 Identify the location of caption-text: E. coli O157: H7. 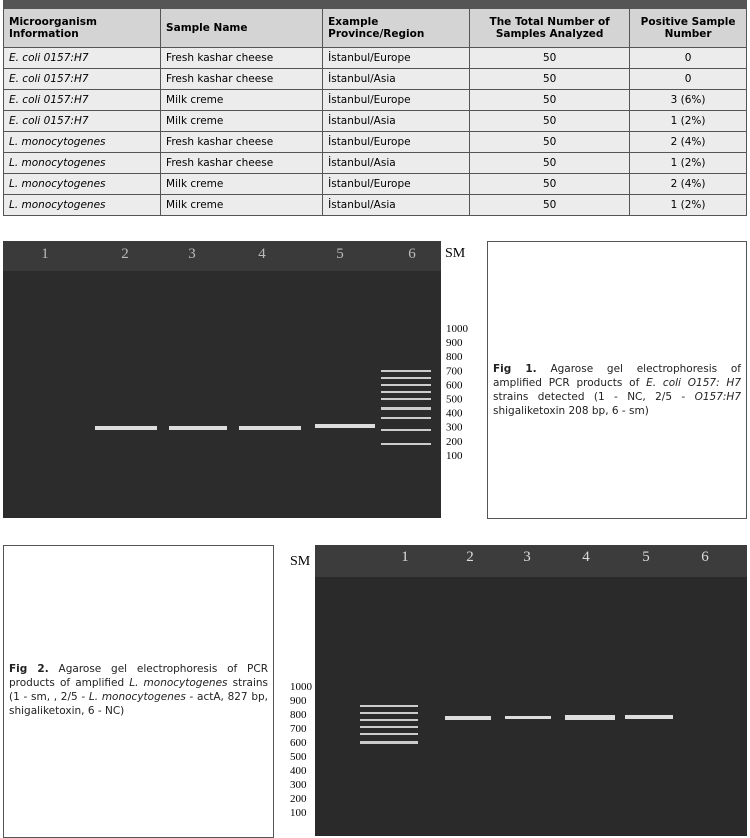
(694, 383).